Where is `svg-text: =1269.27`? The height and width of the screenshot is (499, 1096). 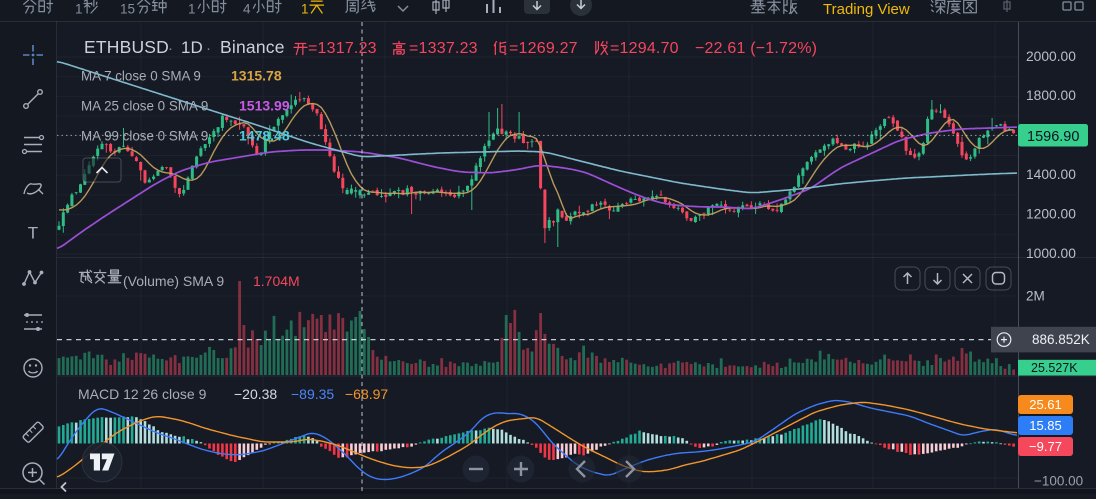
svg-text: =1269.27 is located at coordinates (543, 48).